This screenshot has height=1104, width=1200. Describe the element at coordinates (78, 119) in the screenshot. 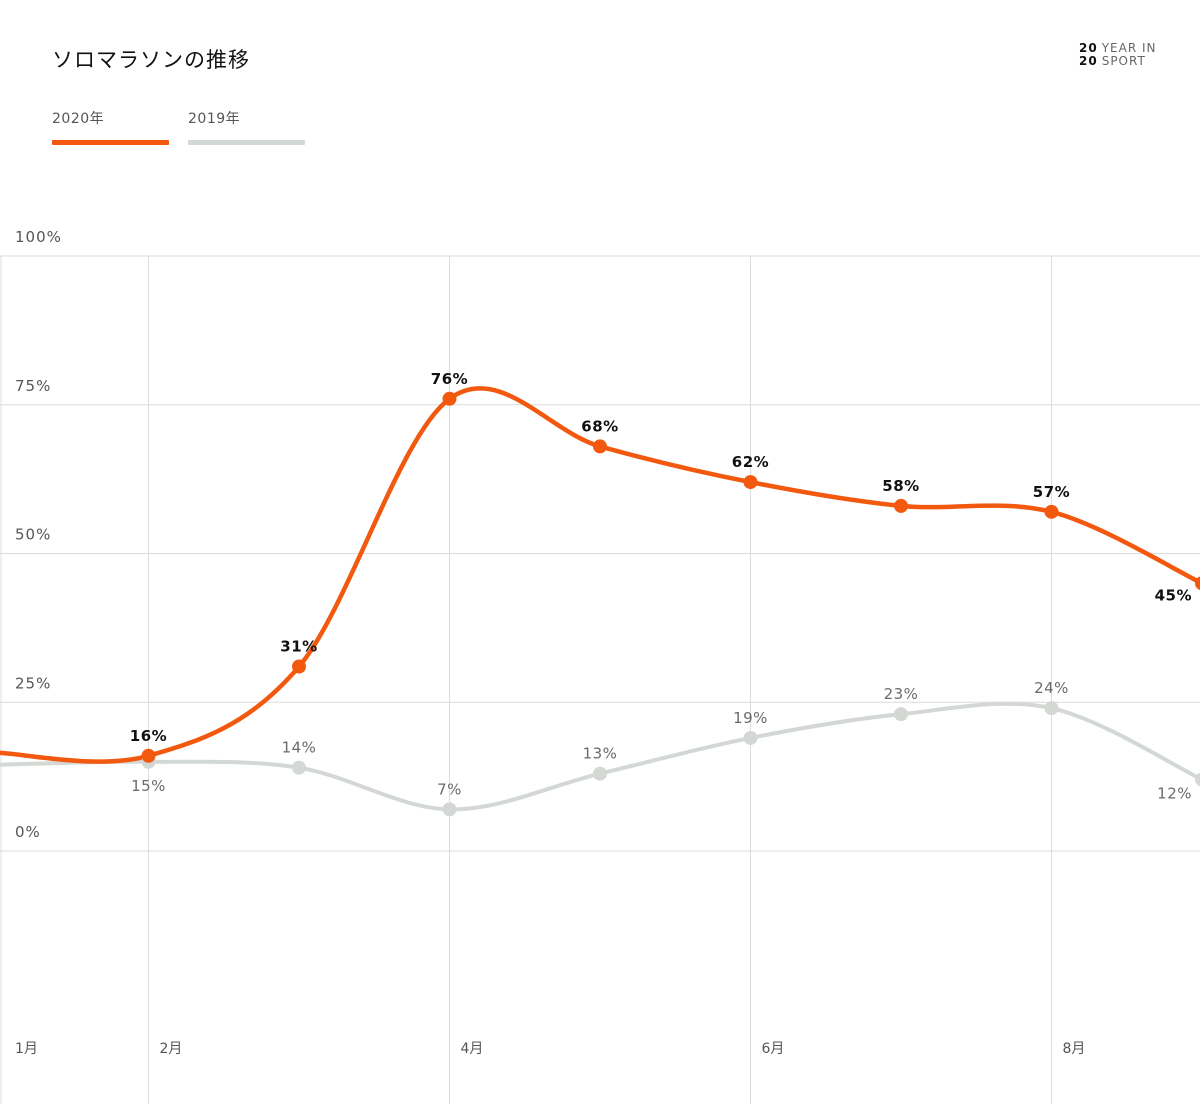

I see `legend-label-2020: 2020年` at that location.